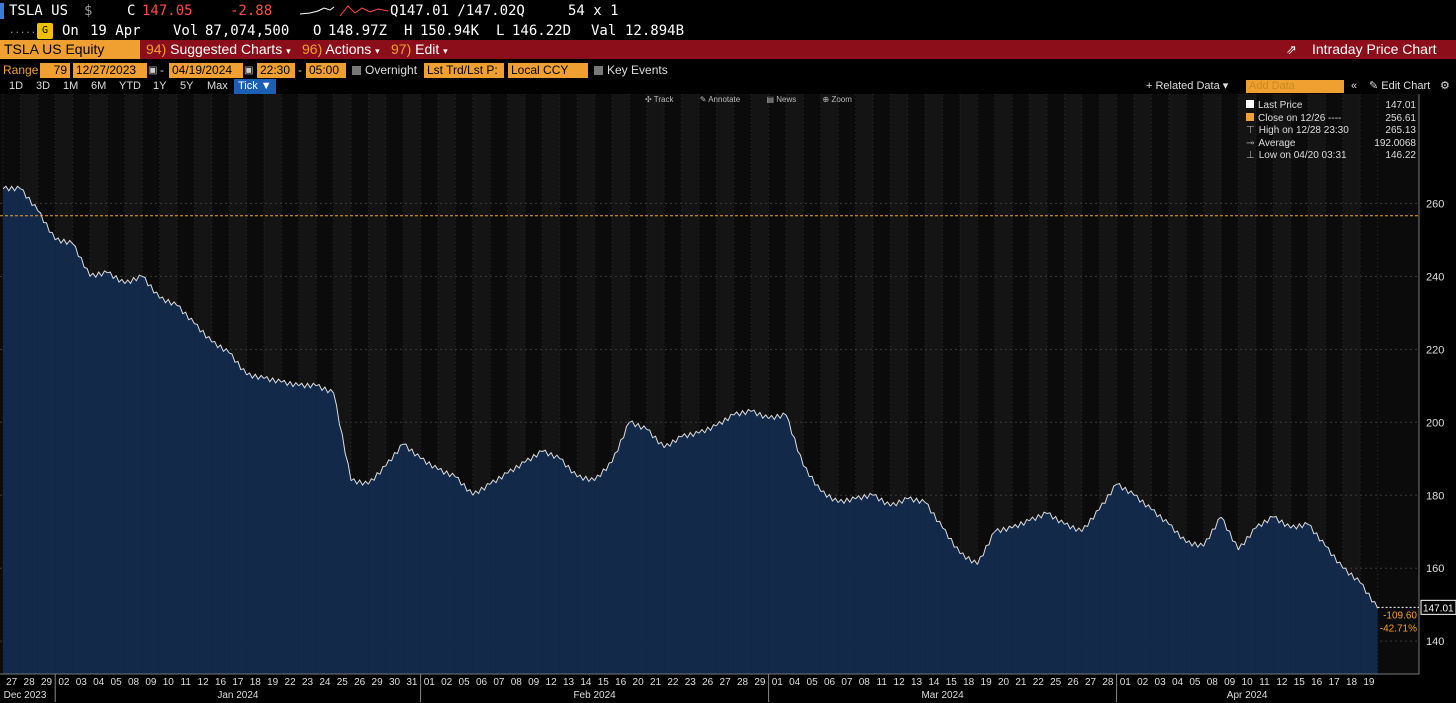 This screenshot has width=1456, height=703. I want to click on overnight-checkbox, so click(356, 70).